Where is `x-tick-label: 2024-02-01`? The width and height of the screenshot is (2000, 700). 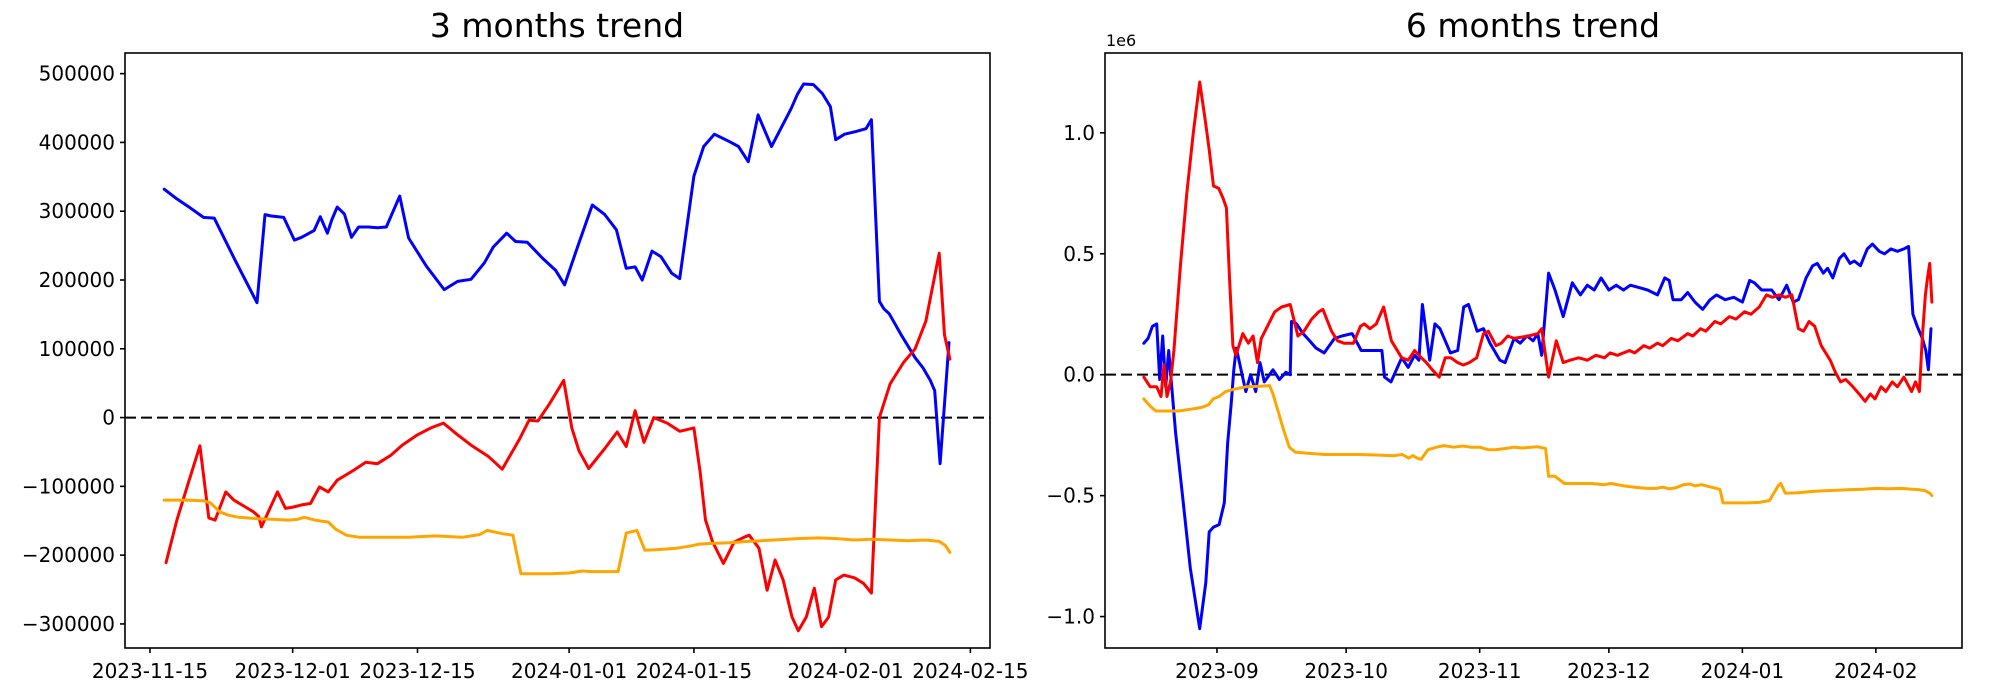 x-tick-label: 2024-02-01 is located at coordinates (845, 671).